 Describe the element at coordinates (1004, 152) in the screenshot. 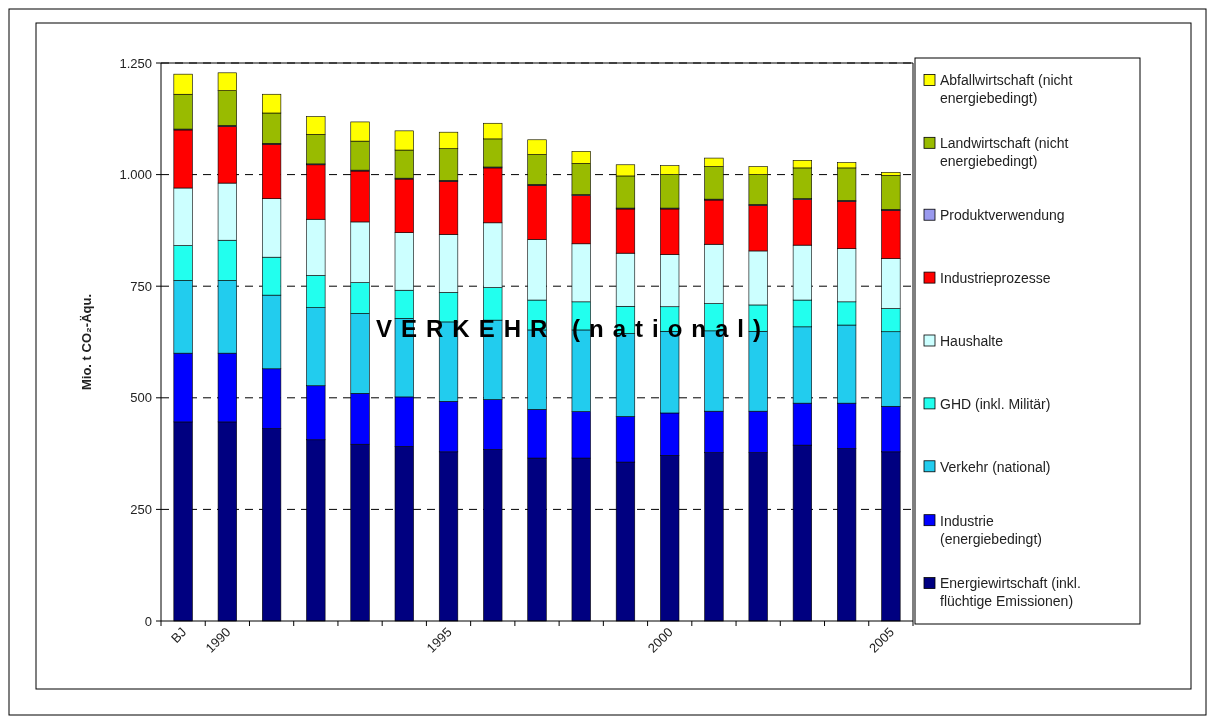

I see `legend-label: Landwirtschaft (nicht energiebedingt)` at that location.